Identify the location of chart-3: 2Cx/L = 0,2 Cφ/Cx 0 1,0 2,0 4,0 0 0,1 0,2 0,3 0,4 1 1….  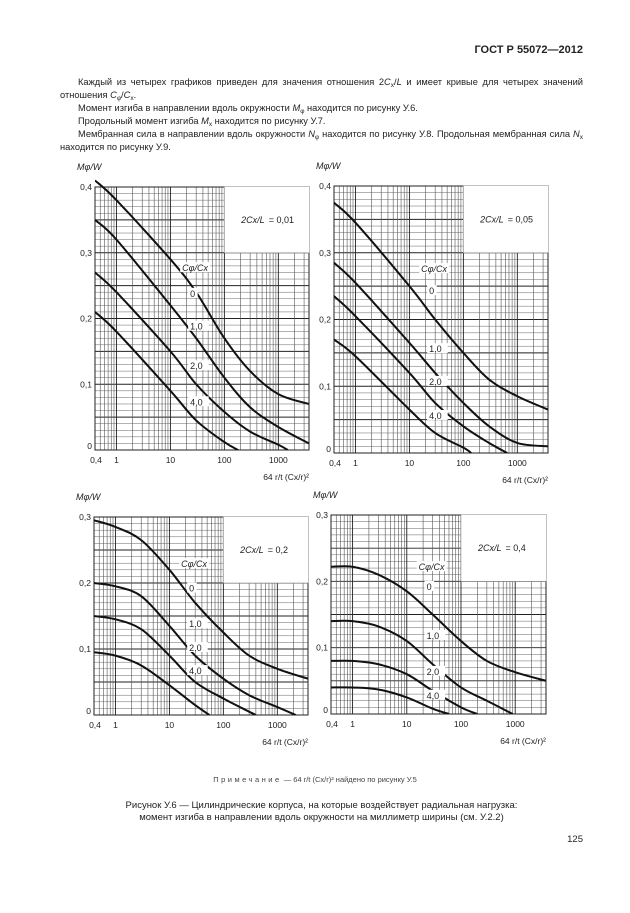
(192, 619).